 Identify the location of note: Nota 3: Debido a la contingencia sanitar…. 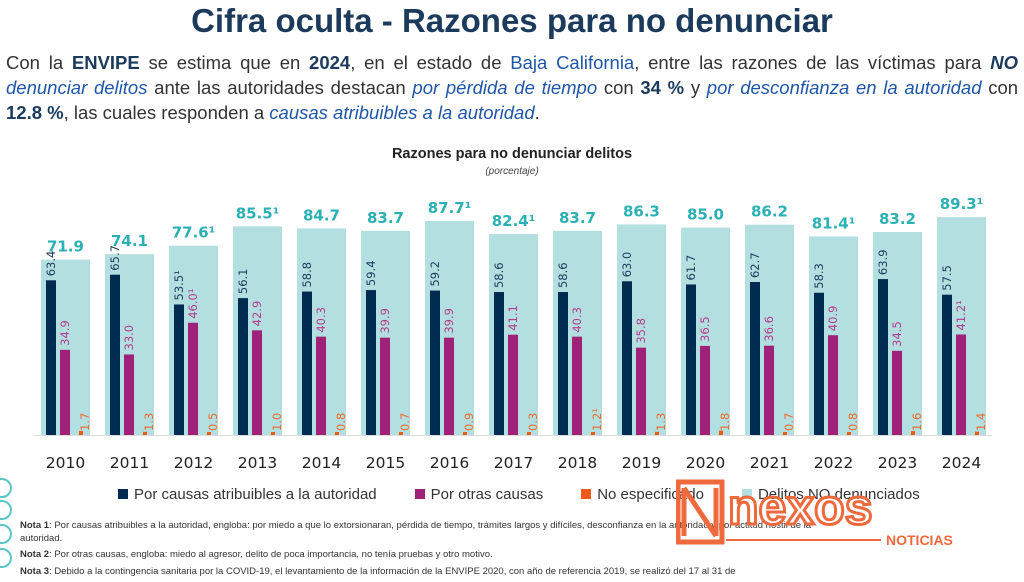
(420, 572).